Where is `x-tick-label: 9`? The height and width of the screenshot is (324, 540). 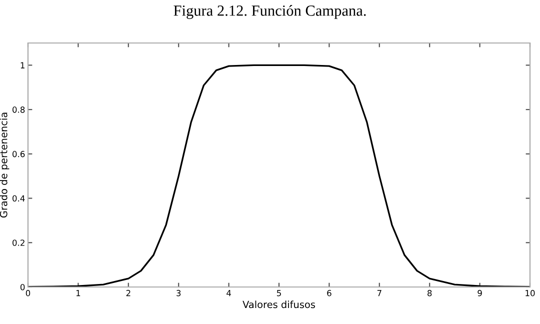
x-tick-label: 9 is located at coordinates (480, 293).